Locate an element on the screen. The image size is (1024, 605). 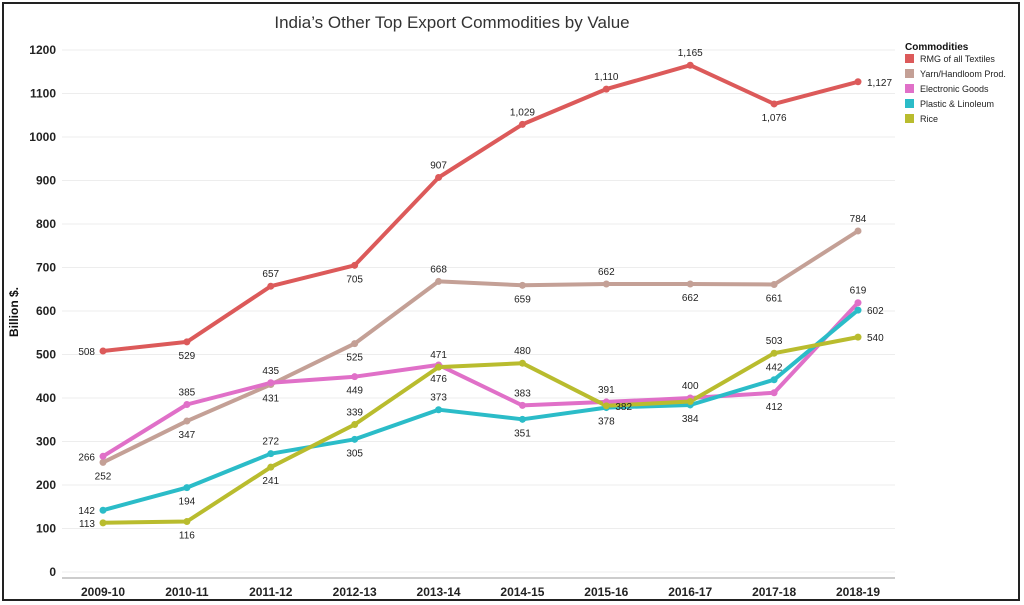
x-tick-label: 2012-13 is located at coordinates (355, 592).